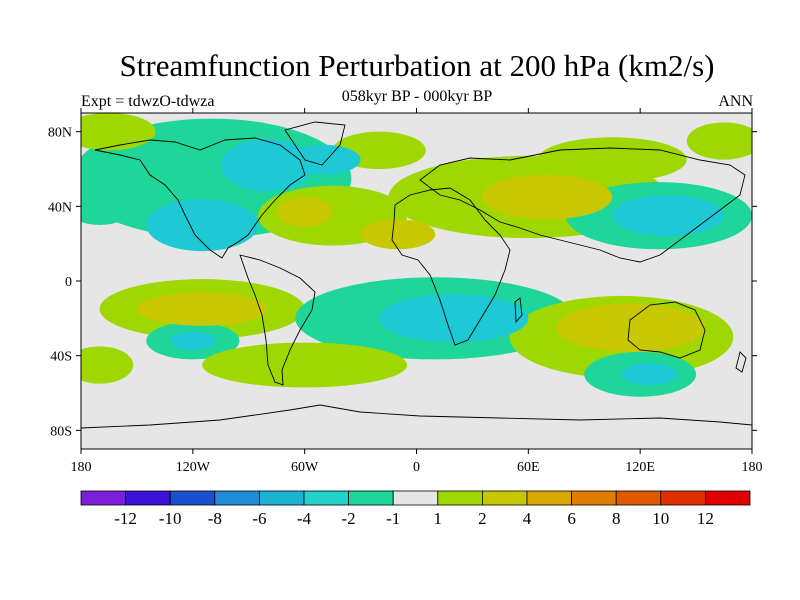 The image size is (800, 600). What do you see at coordinates (81, 467) in the screenshot?
I see `lon-tick-label-0: 180` at bounding box center [81, 467].